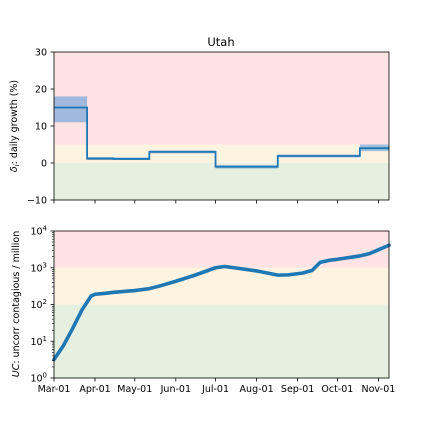 The image size is (432, 432). Describe the element at coordinates (14, 122) in the screenshot. I see `top-ylabel-text: : daily growth (%)` at that location.